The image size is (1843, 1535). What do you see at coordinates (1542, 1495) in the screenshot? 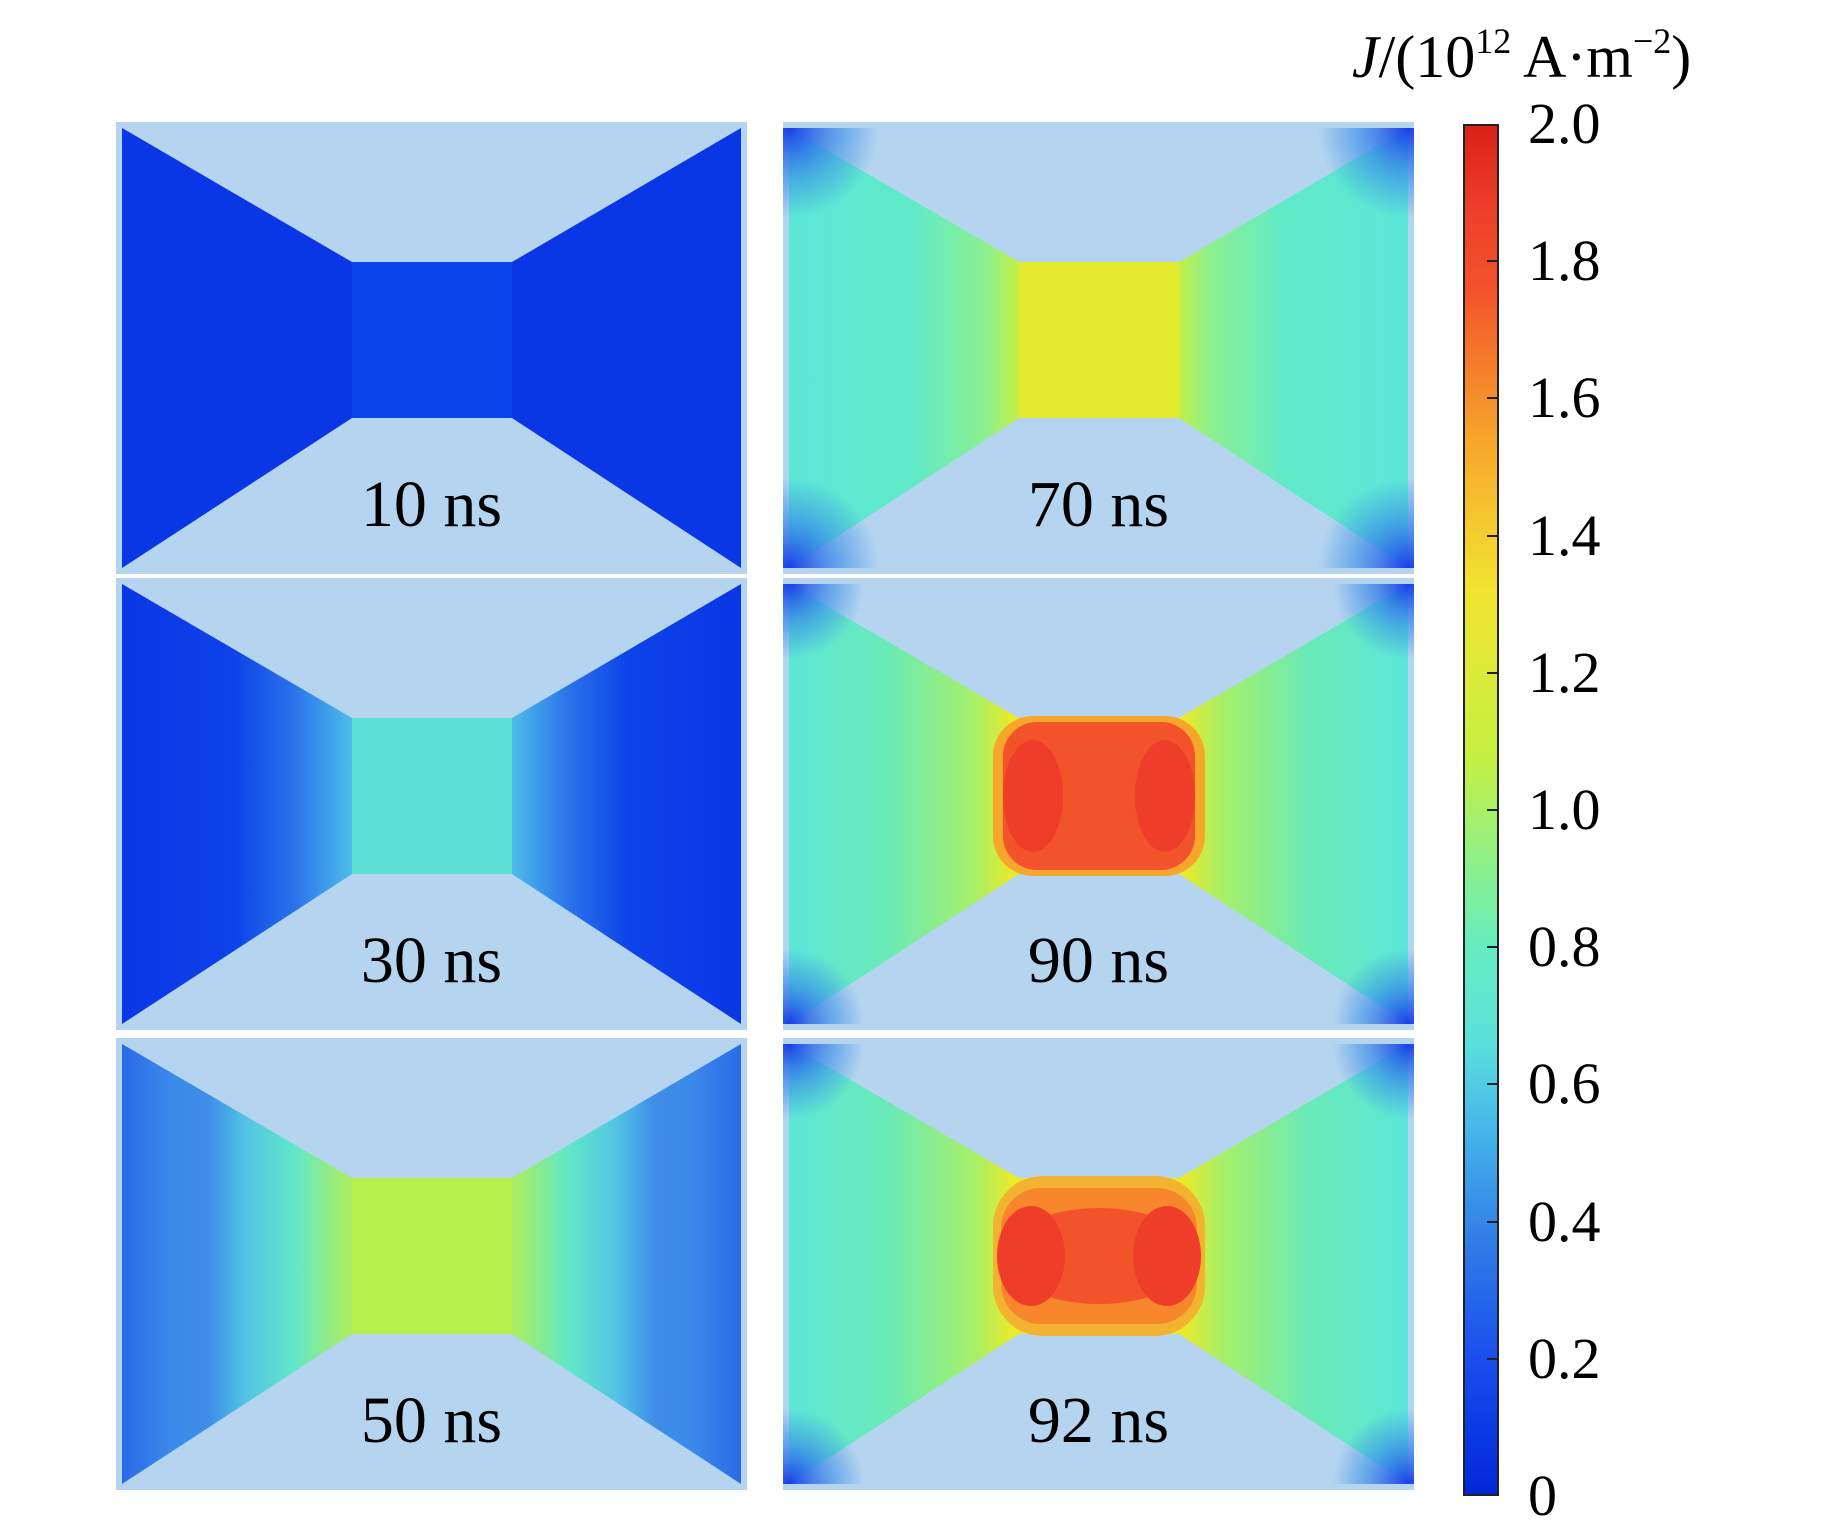
I see `colorbar-tick-label: 0` at bounding box center [1542, 1495].